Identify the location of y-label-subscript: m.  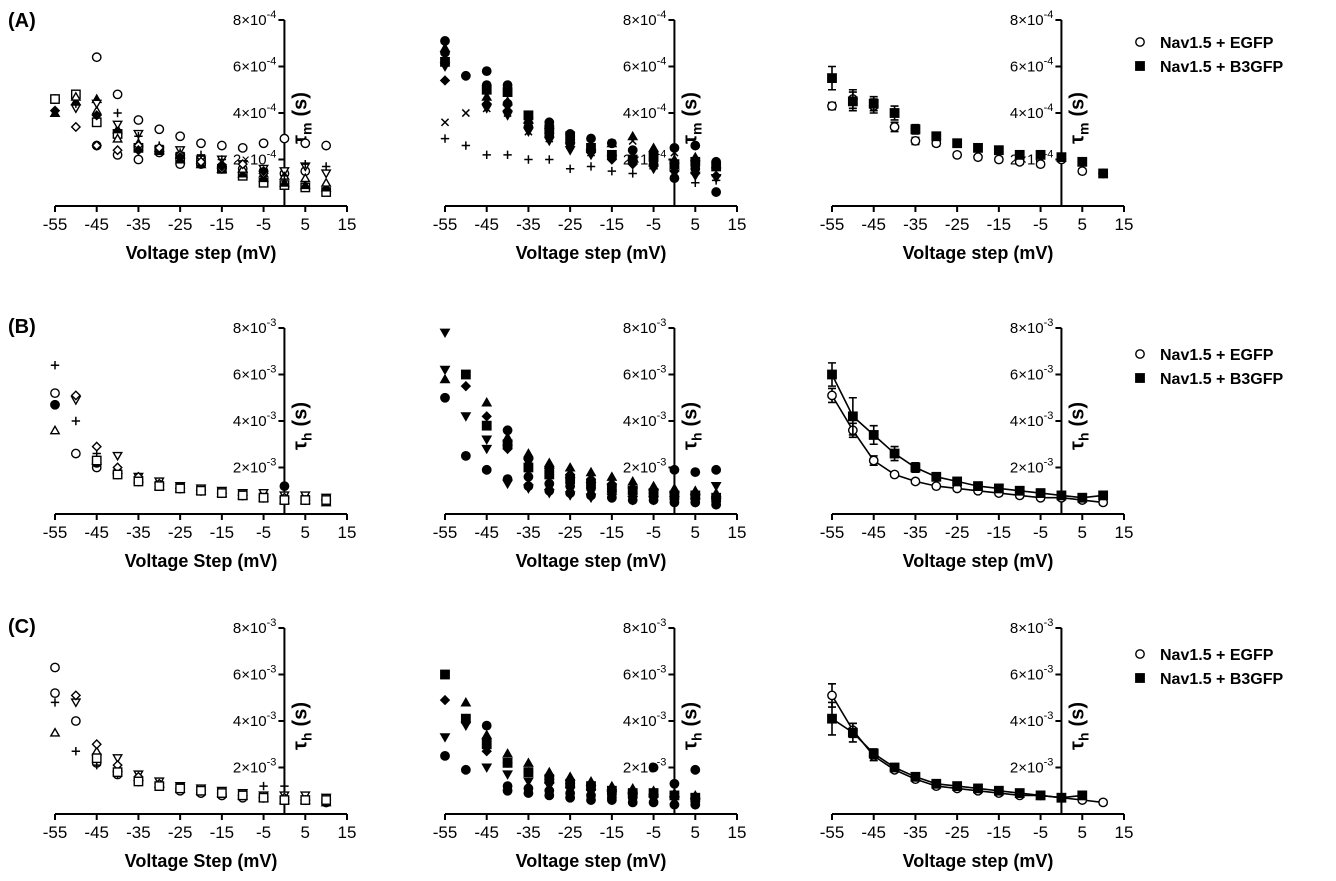
(306, 129).